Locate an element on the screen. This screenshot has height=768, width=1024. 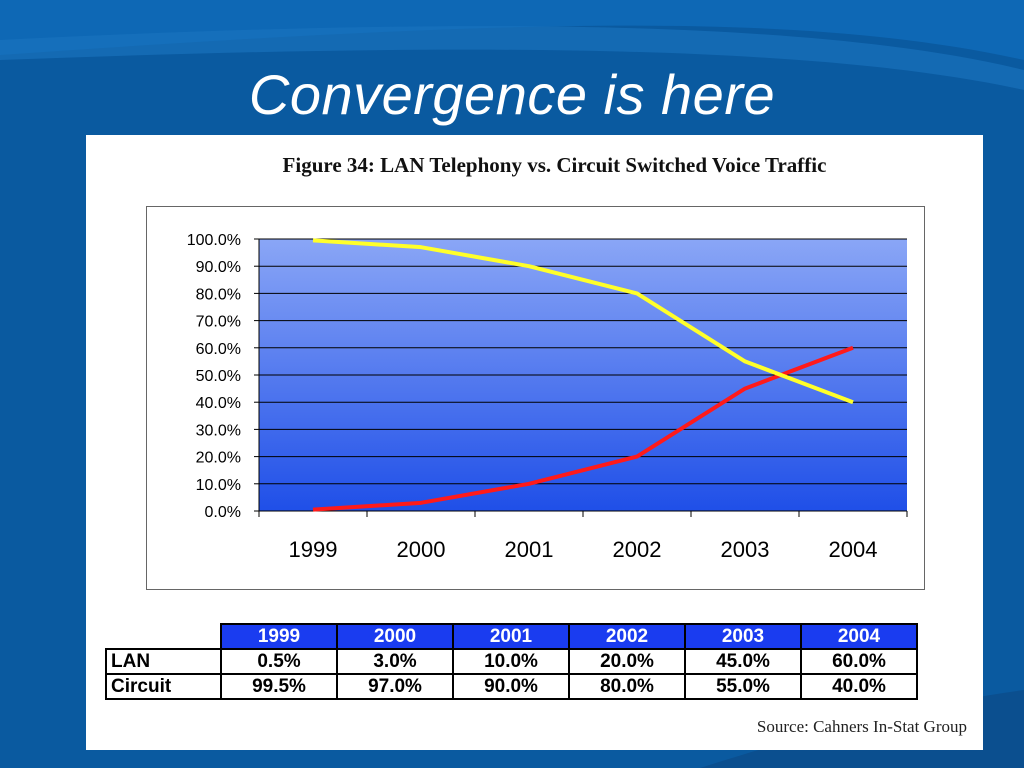
table-cell: 0.5% is located at coordinates (279, 661).